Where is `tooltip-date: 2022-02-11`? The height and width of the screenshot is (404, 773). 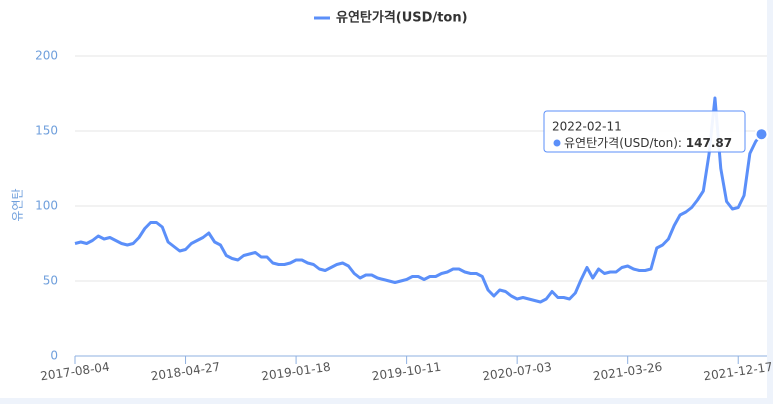 tooltip-date: 2022-02-11 is located at coordinates (587, 127).